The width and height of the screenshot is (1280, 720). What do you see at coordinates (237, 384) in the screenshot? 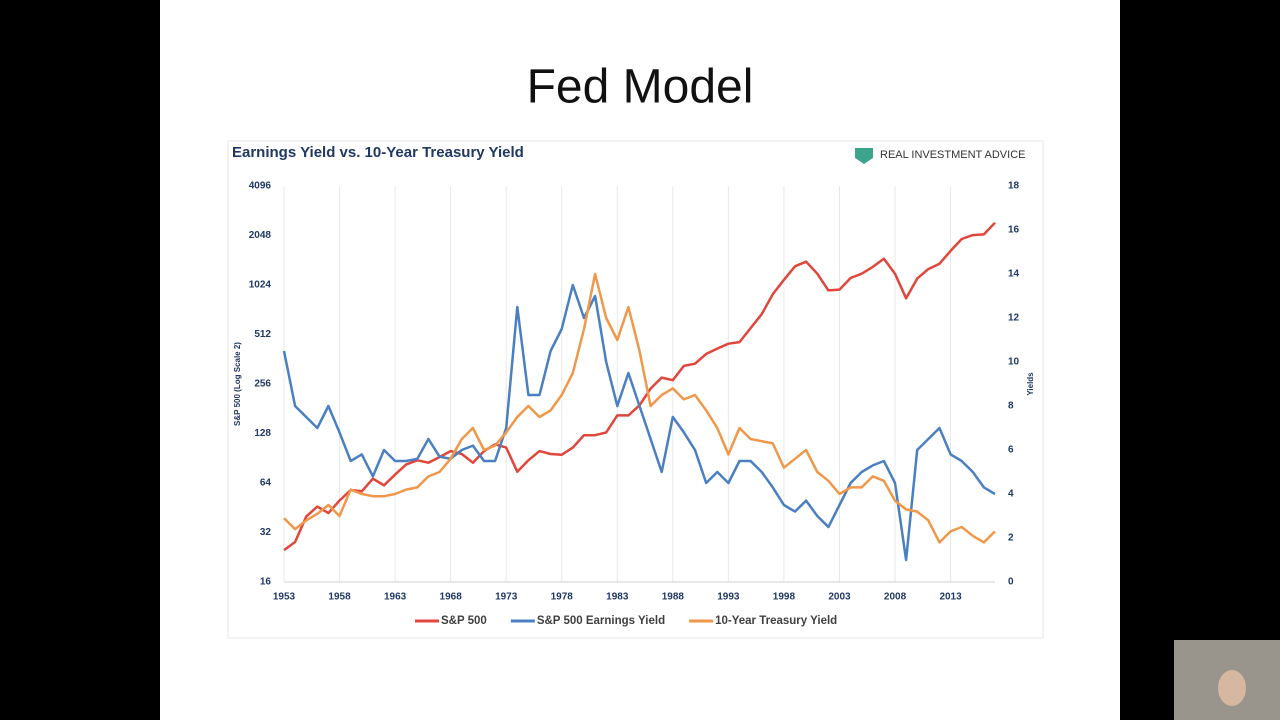
I see `y-axis-title: S&P 500 (Log Scale 2)` at bounding box center [237, 384].